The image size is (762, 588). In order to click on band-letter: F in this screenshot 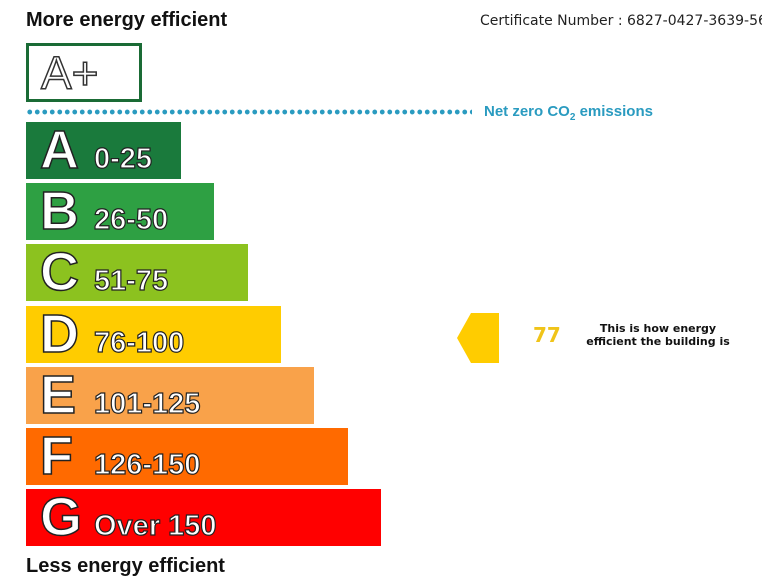, I will do `click(56, 456)`.